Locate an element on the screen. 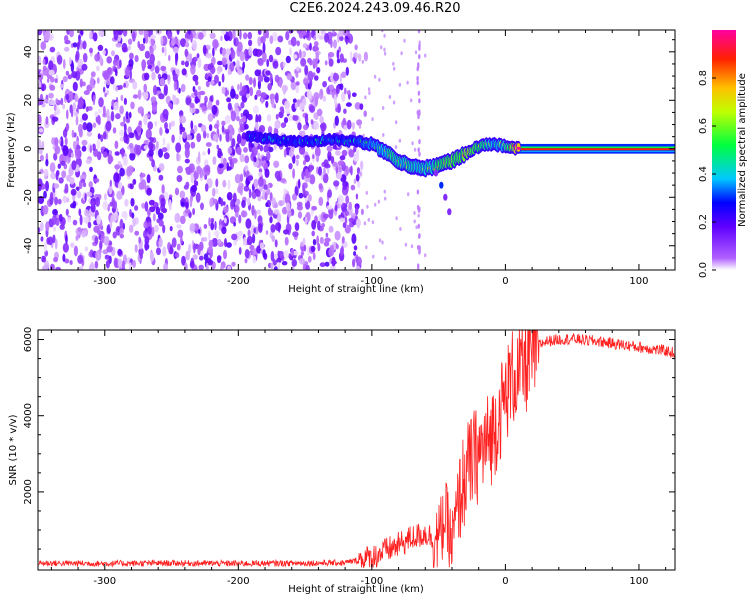 The height and width of the screenshot is (600, 750). y-tick-label: 0 is located at coordinates (28, 149).